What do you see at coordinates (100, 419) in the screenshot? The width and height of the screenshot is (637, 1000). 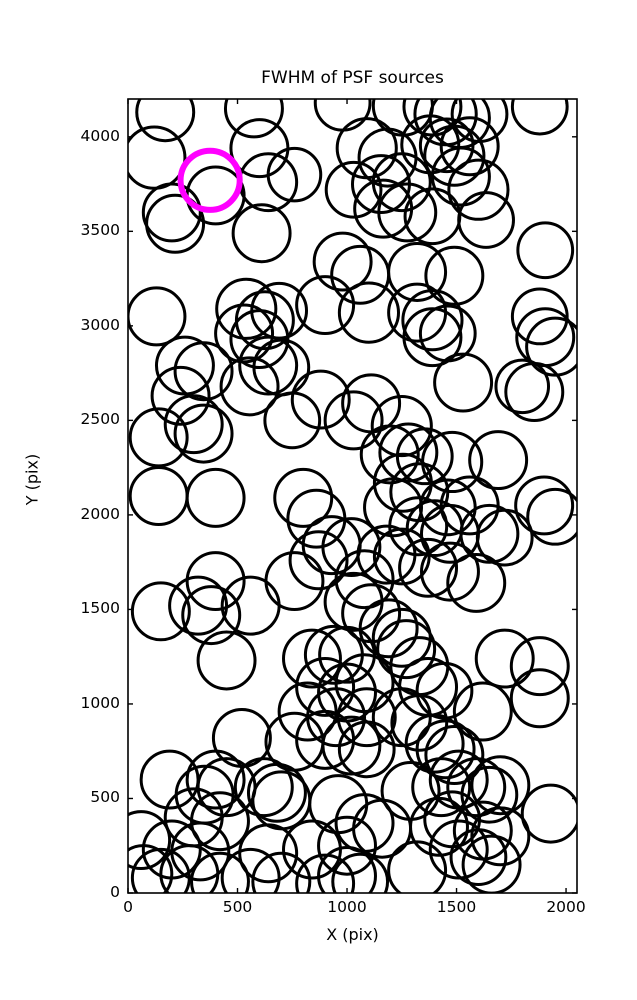 I see `y-tick-label: 2500` at bounding box center [100, 419].